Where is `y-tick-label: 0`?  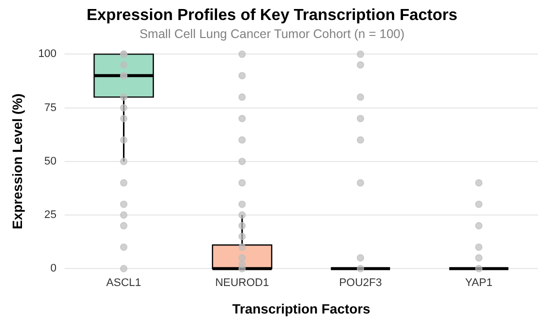 y-tick-label: 0 is located at coordinates (53, 268).